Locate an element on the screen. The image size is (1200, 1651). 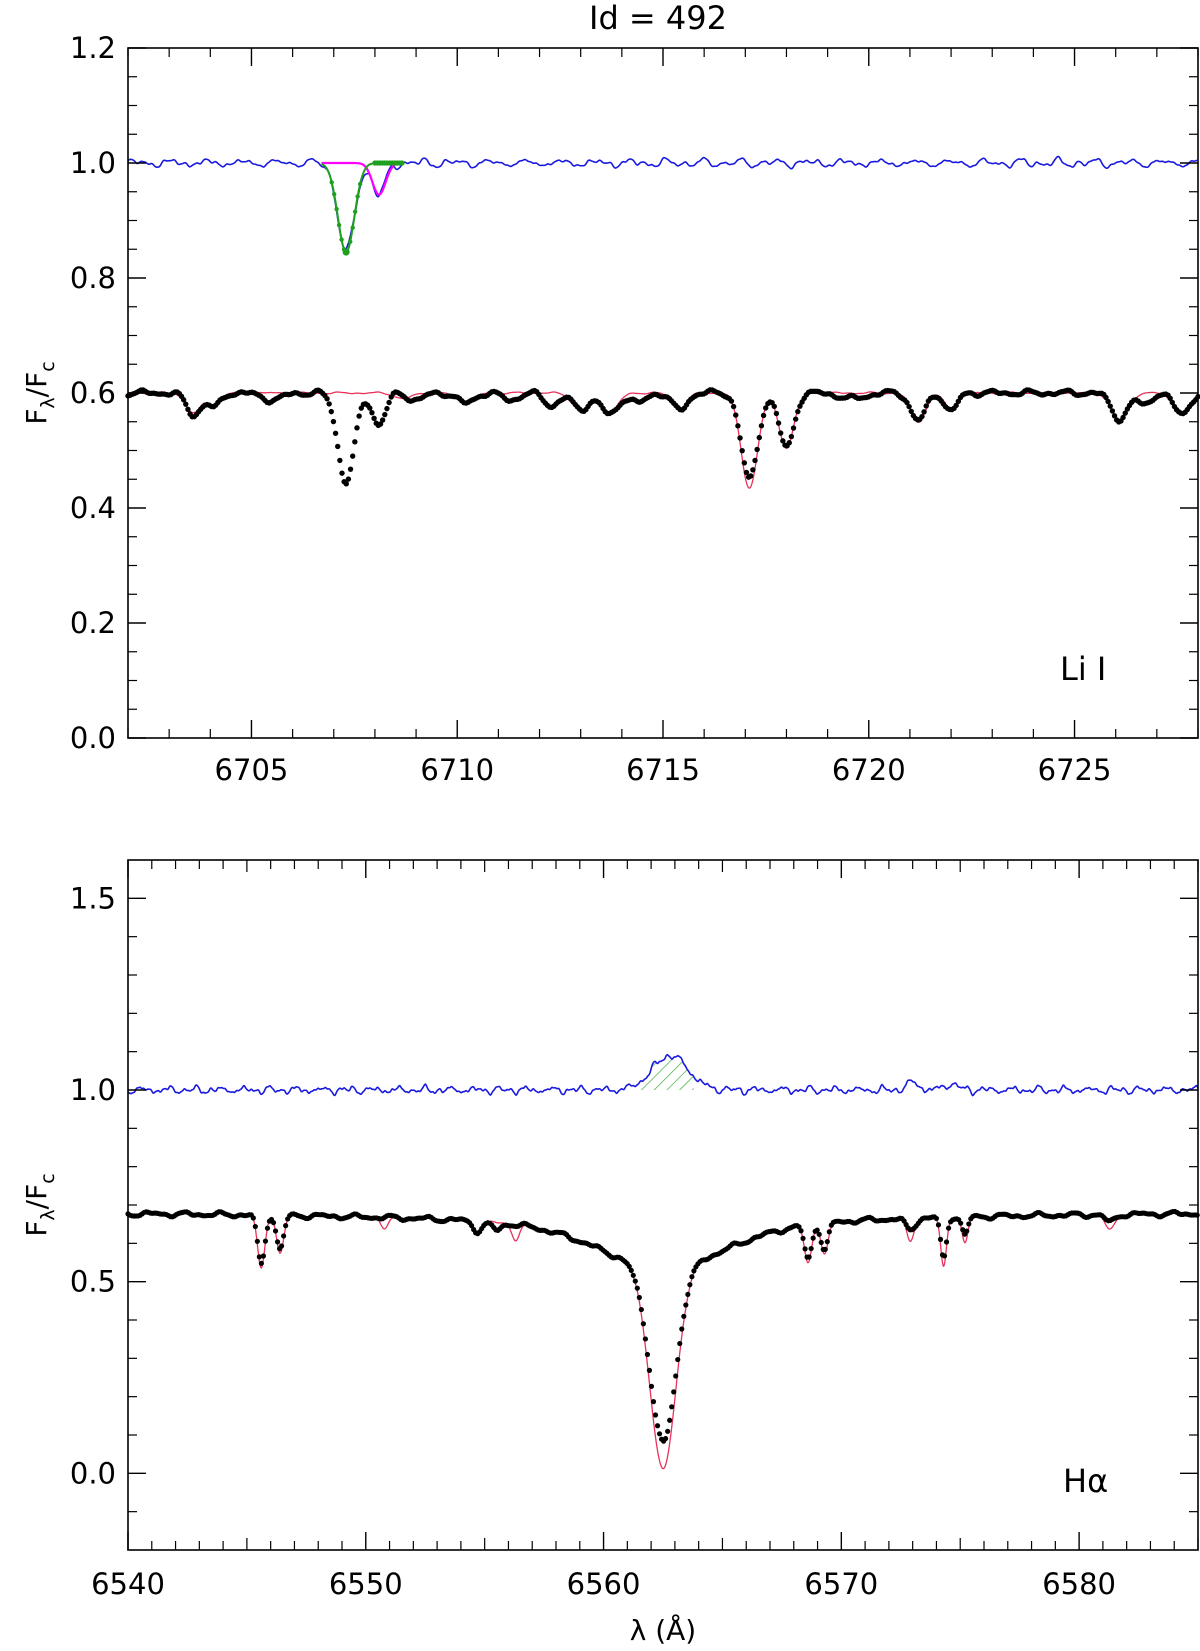
li-subtracted-spectrum is located at coordinates (662, 203).